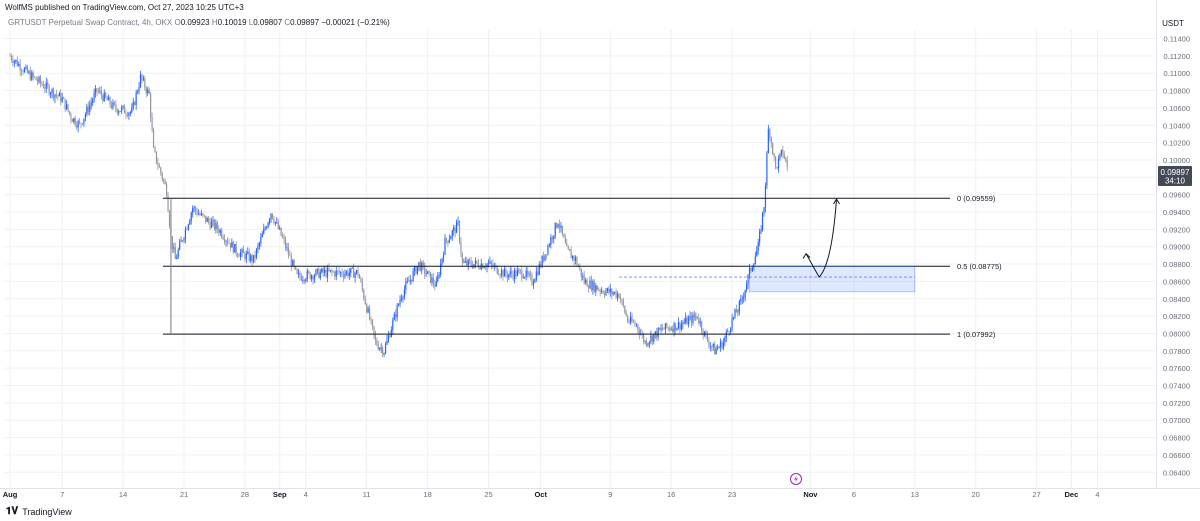  I want to click on x-tick-label: Oct, so click(540, 494).